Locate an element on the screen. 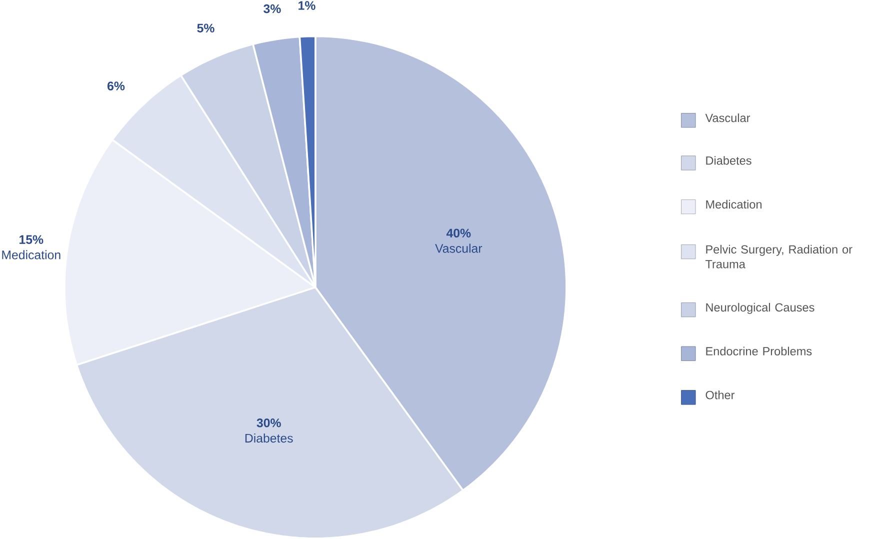 The height and width of the screenshot is (539, 871). data-label: 5% is located at coordinates (205, 28).